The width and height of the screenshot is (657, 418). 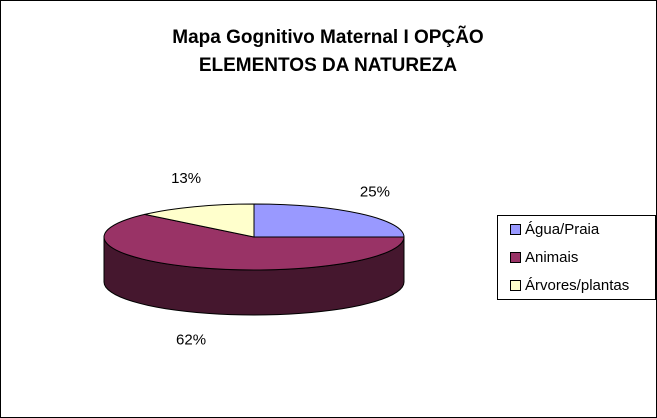 I want to click on legend-label: Animais, so click(x=551, y=257).